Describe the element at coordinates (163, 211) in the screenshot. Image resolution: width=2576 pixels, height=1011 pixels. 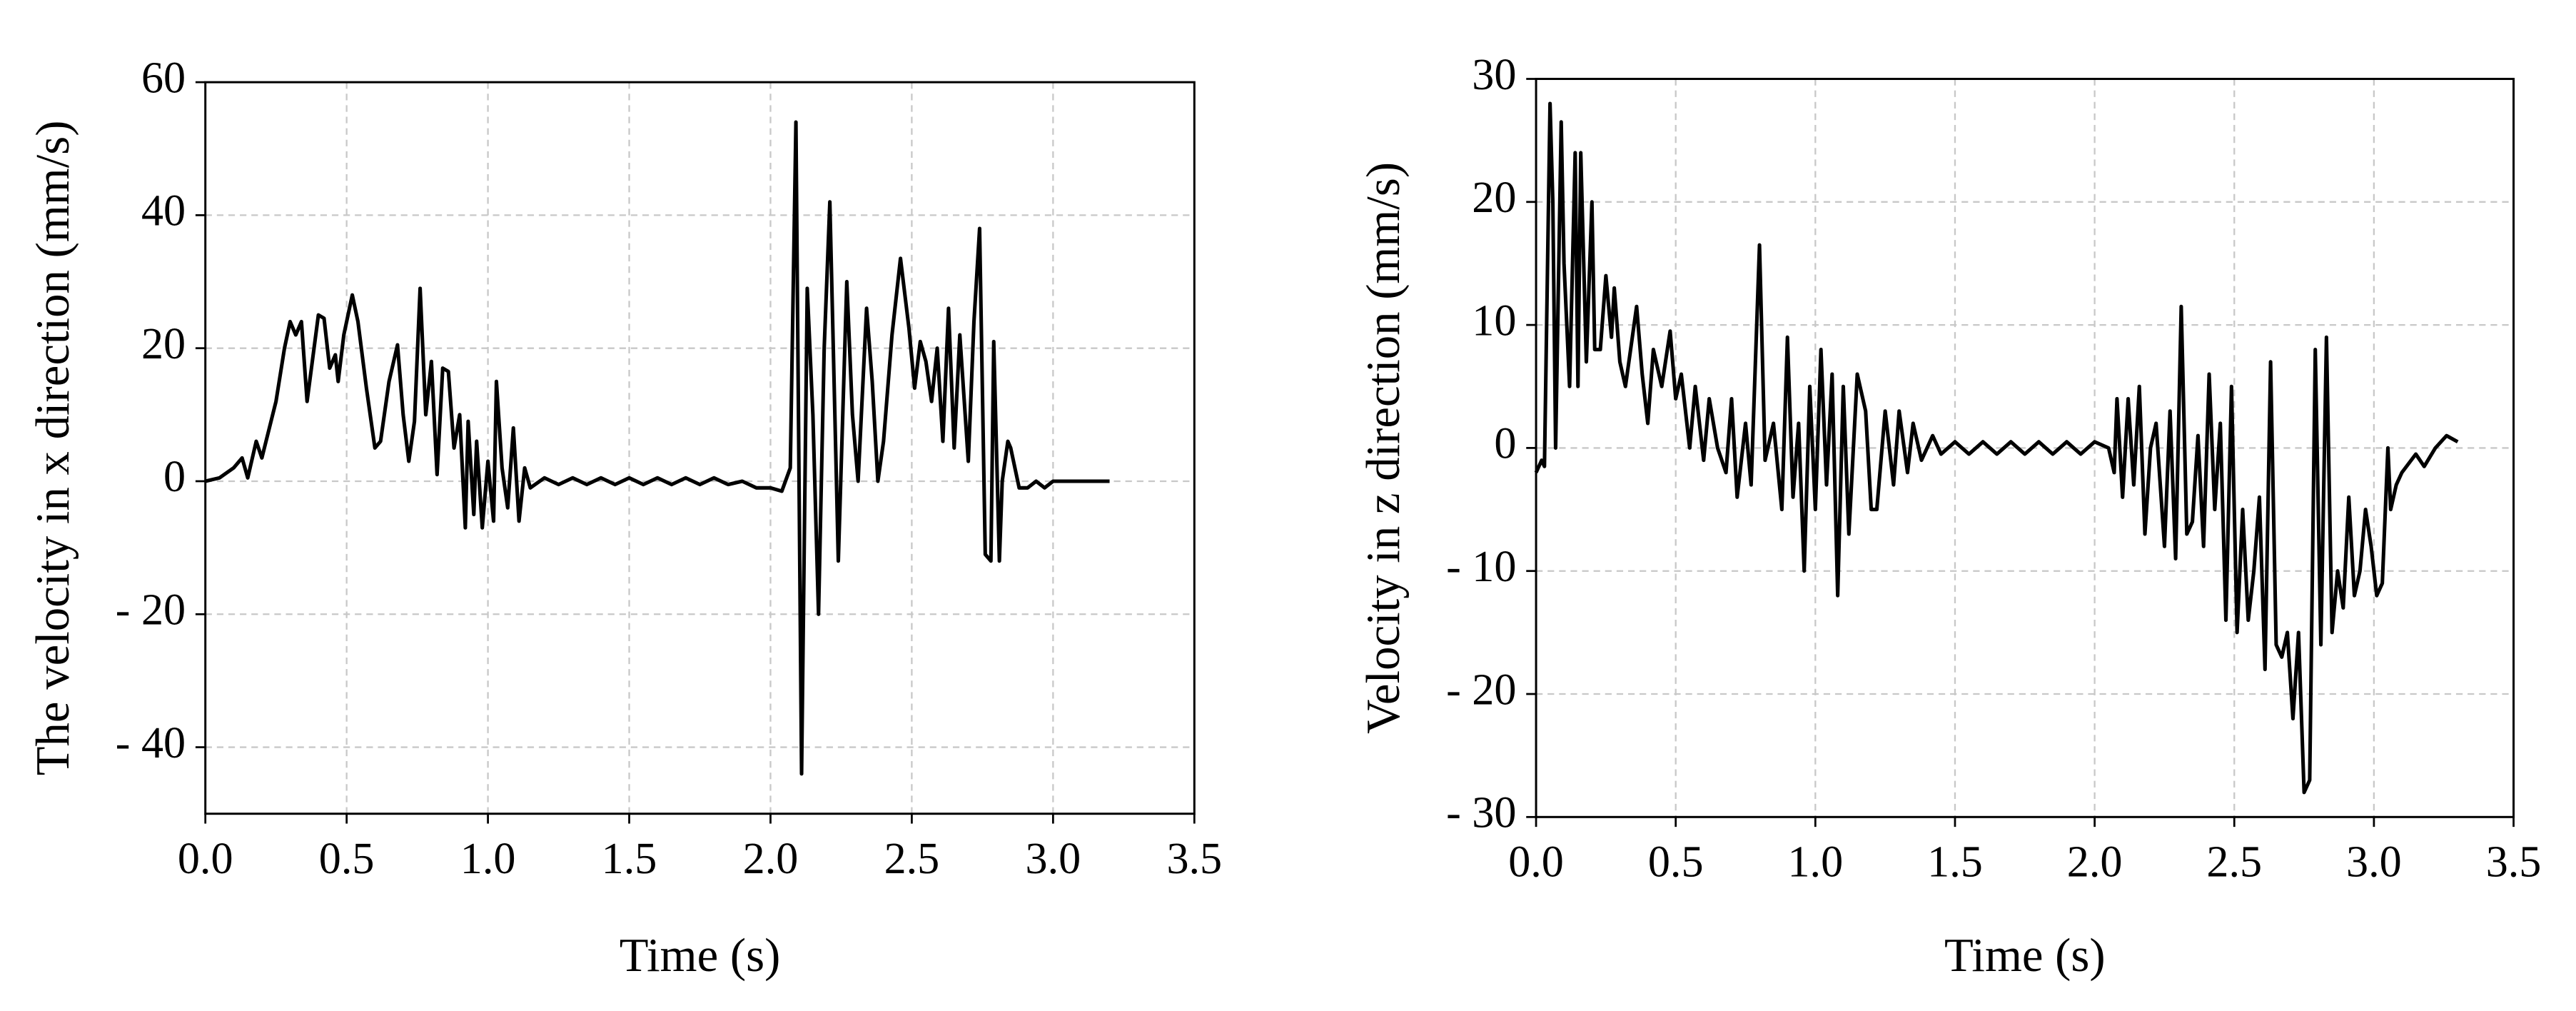
I see `y-tick-label: 40` at that location.